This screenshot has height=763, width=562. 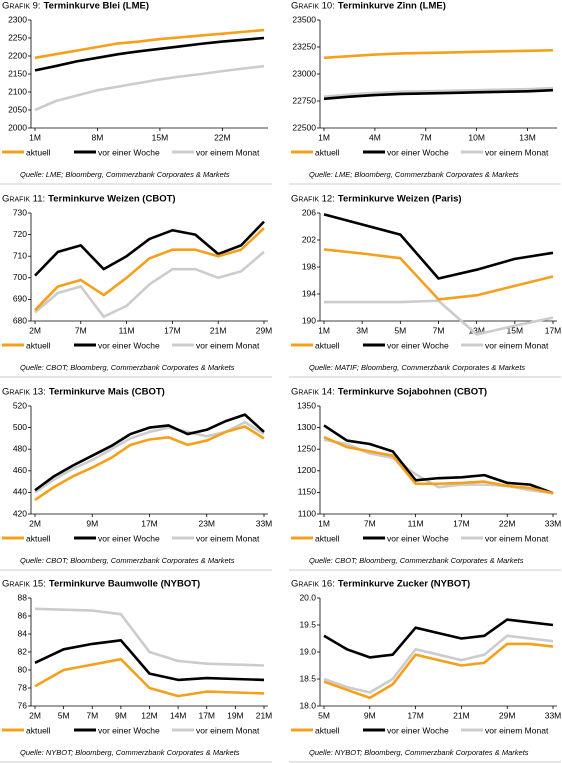 What do you see at coordinates (17, 91) in the screenshot?
I see `y-tick-label: 2100` at bounding box center [17, 91].